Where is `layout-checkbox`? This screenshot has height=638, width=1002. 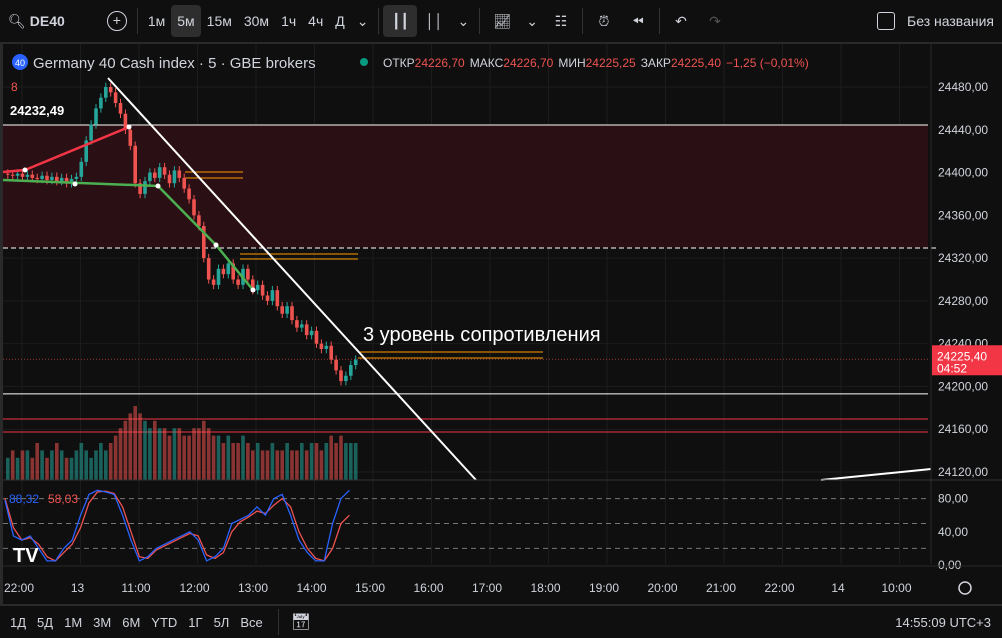 layout-checkbox is located at coordinates (886, 21).